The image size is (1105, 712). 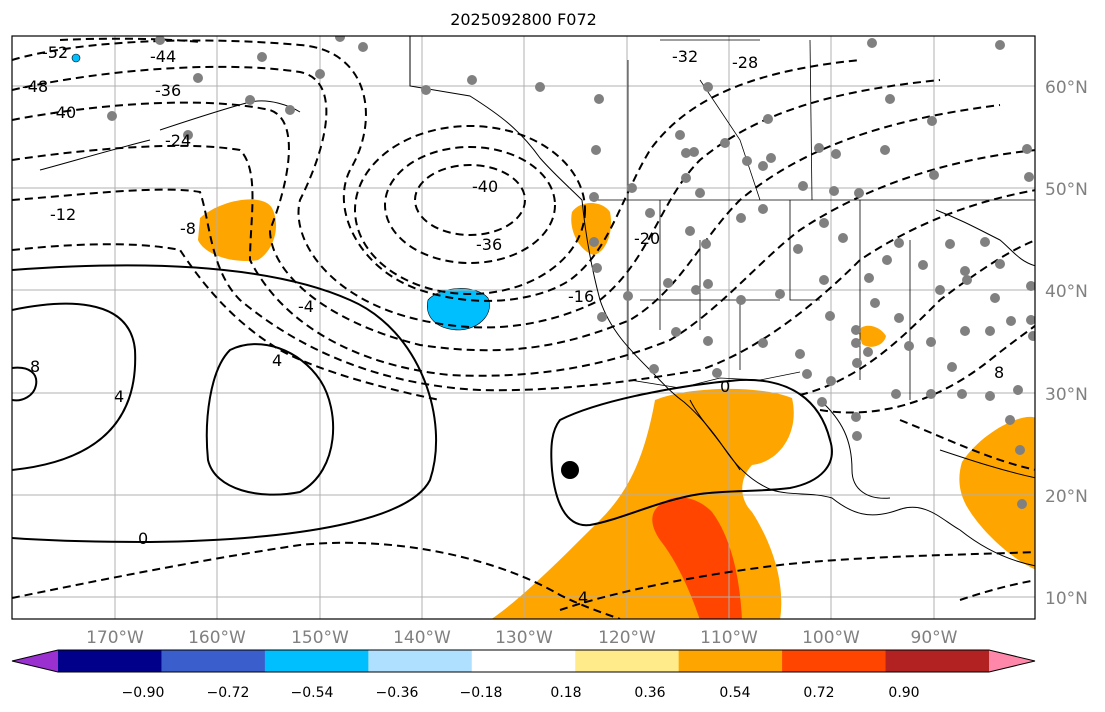 What do you see at coordinates (217, 638) in the screenshot?
I see `lon-label: 160°W` at bounding box center [217, 638].